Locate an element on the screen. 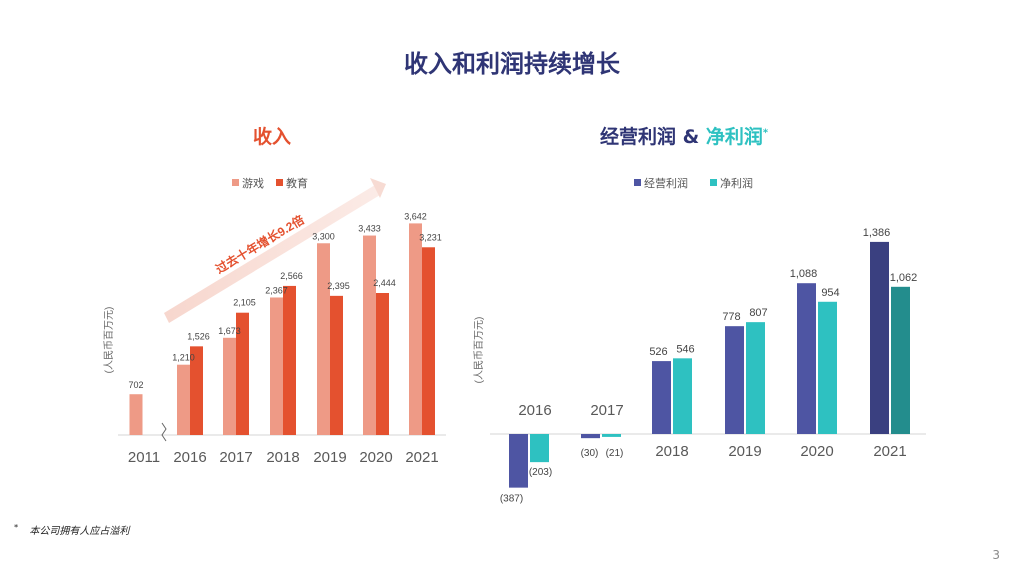 The width and height of the screenshot is (1024, 576). net-profit-title-mark: * is located at coordinates (765, 133).